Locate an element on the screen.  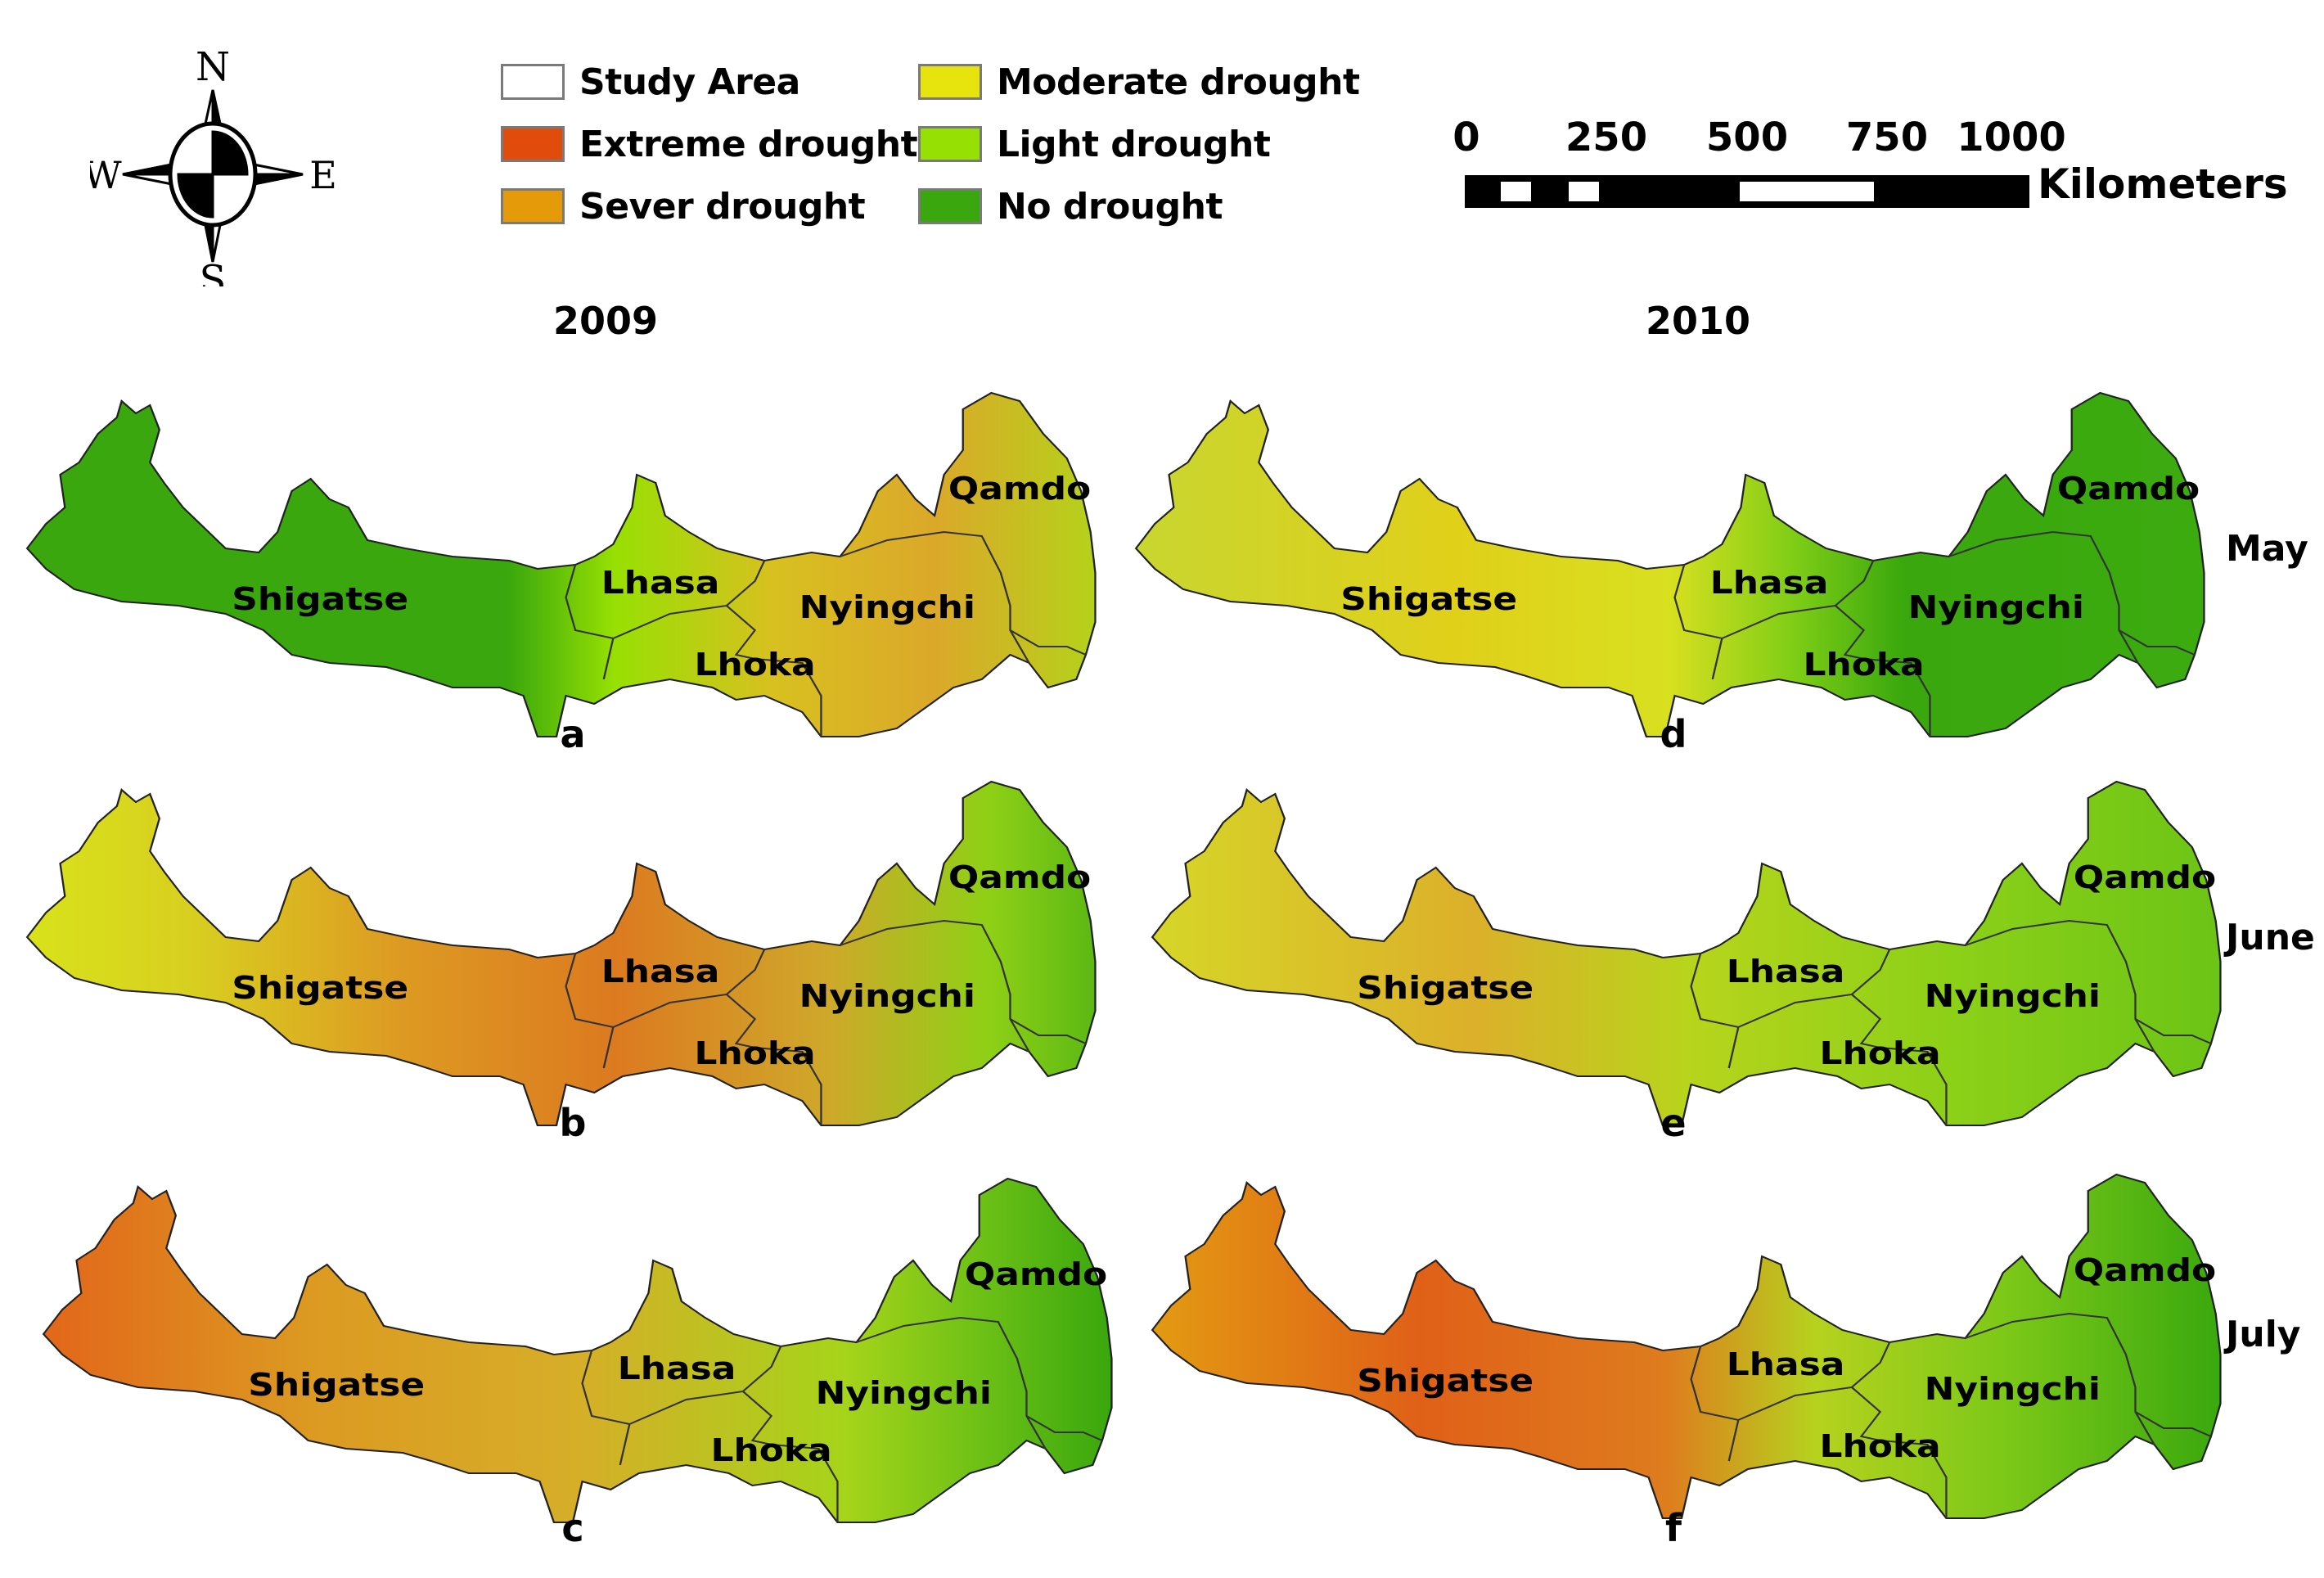
scale-tick-750: 750 is located at coordinates (1887, 137).